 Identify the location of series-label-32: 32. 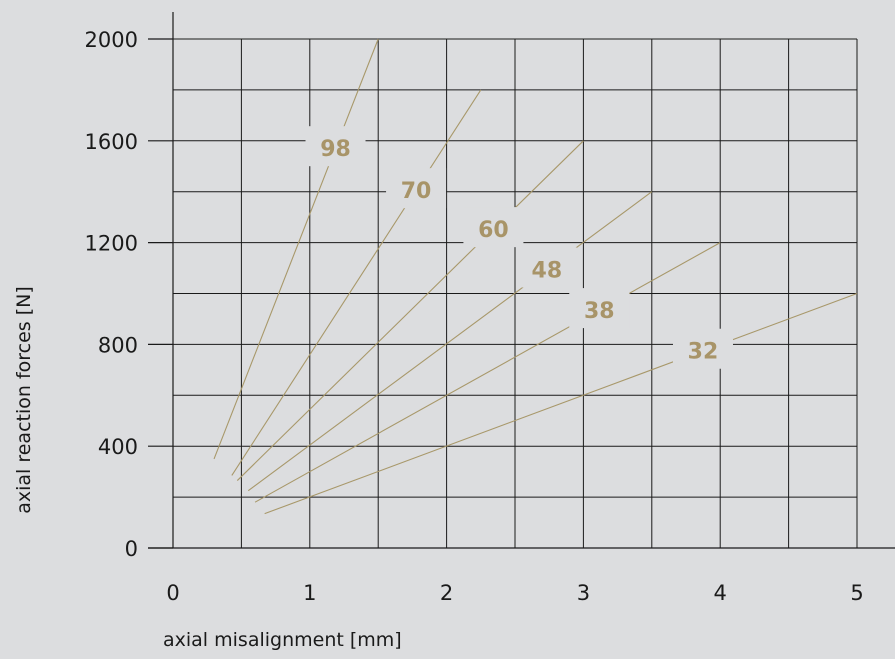
(703, 352).